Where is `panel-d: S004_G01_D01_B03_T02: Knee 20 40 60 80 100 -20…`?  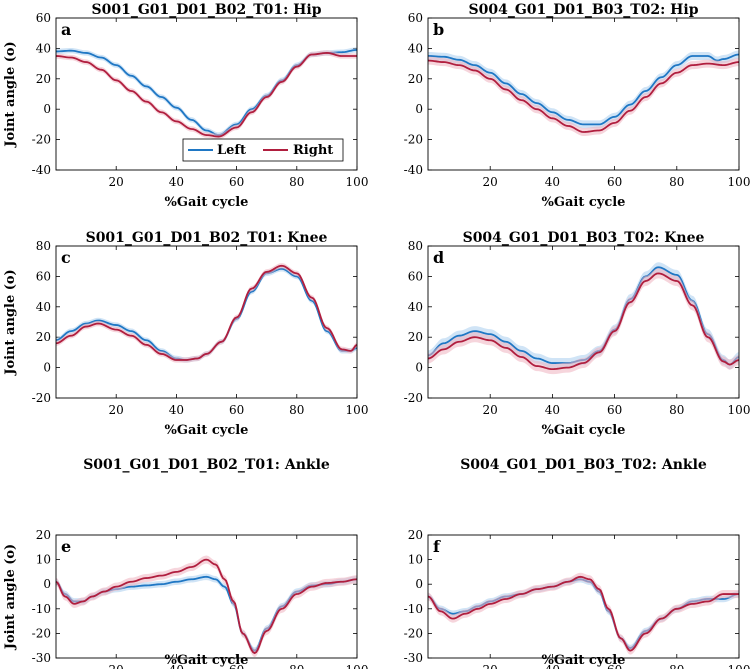
panel-d: S004_G01_D01_B03_T02: Knee 20 40 60 80 100 -20… is located at coordinates (577, 334).